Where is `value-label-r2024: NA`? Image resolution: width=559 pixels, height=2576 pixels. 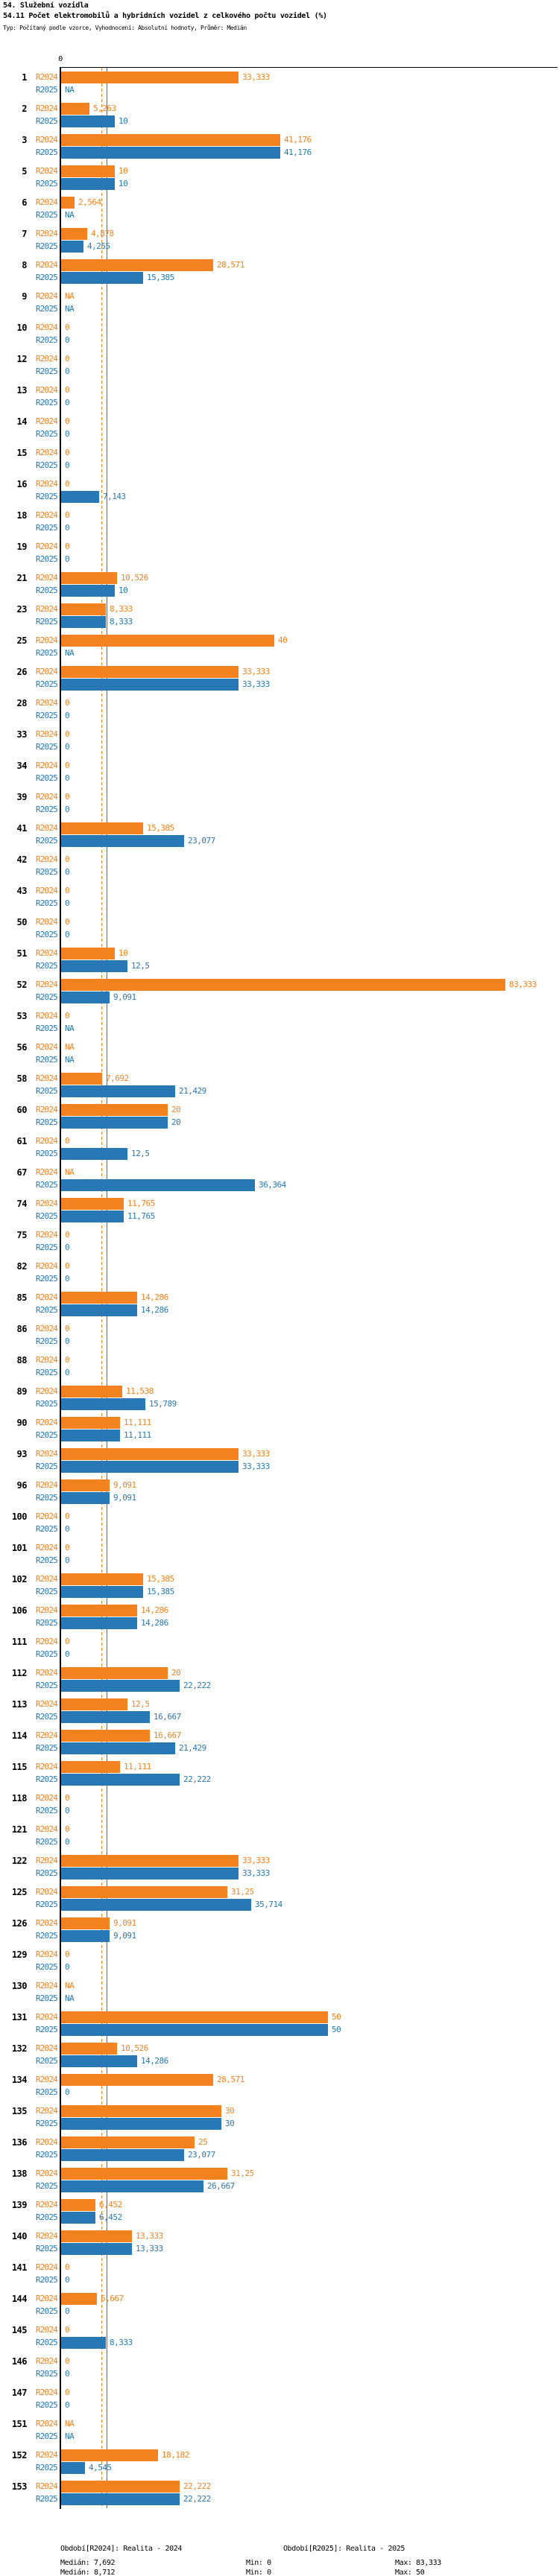 value-label-r2024: NA is located at coordinates (70, 1047).